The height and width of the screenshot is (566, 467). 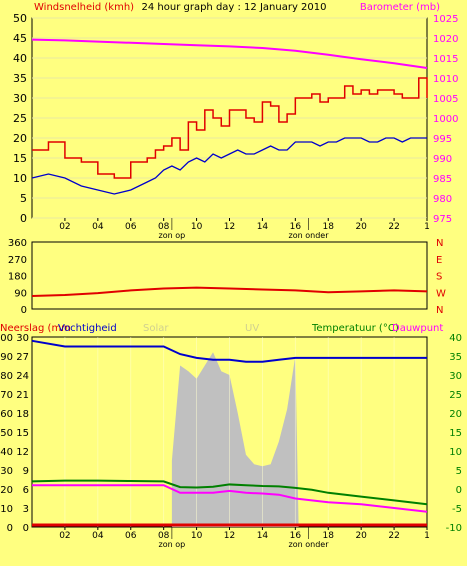 What do you see at coordinates (229, 53) in the screenshot?
I see `baro-series-line` at bounding box center [229, 53].